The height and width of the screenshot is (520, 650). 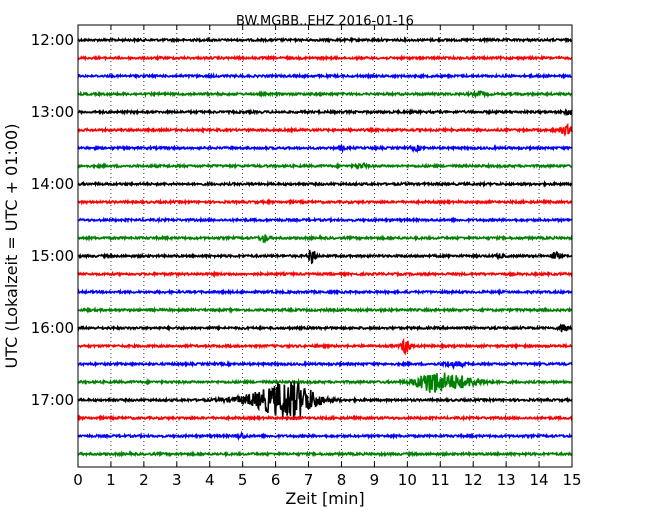 What do you see at coordinates (324, 498) in the screenshot?
I see `x-axis-label: Zeit [min]` at bounding box center [324, 498].